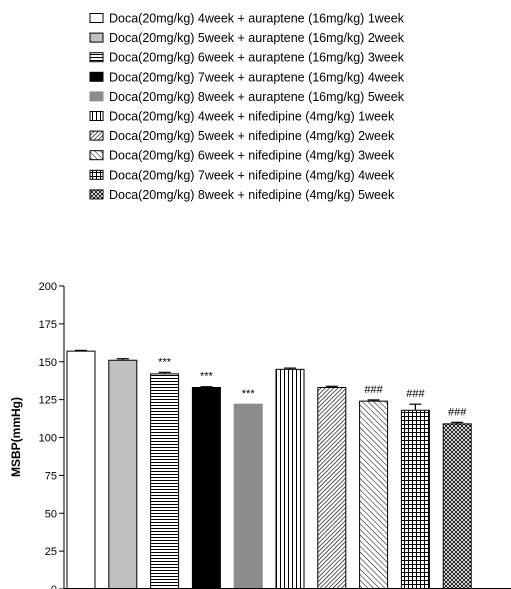  What do you see at coordinates (54, 586) in the screenshot?
I see `y-tick-label: 0` at bounding box center [54, 586].